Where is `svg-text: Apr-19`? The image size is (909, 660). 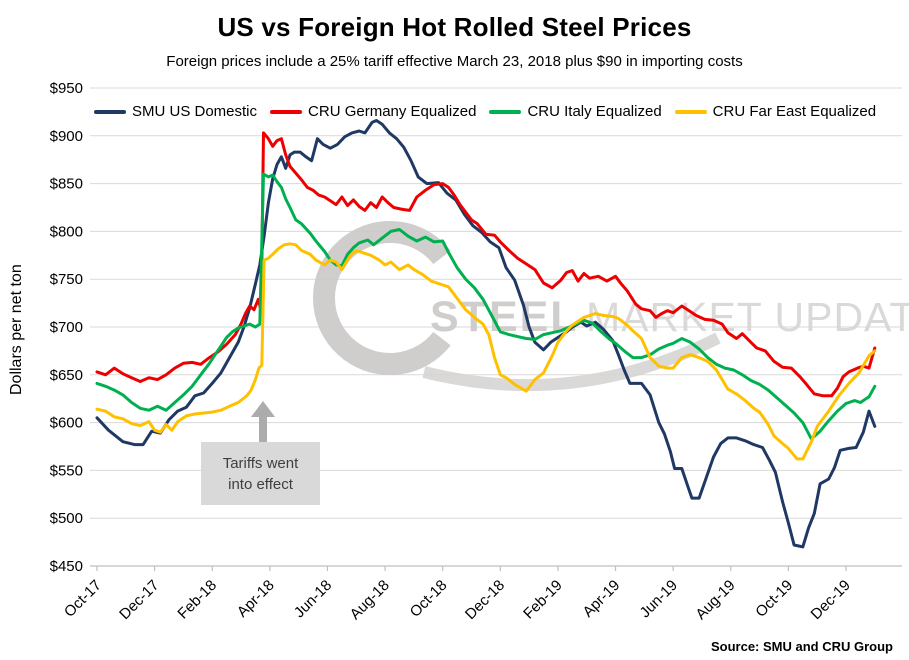
svg-text: Apr-19 is located at coordinates (602, 599).